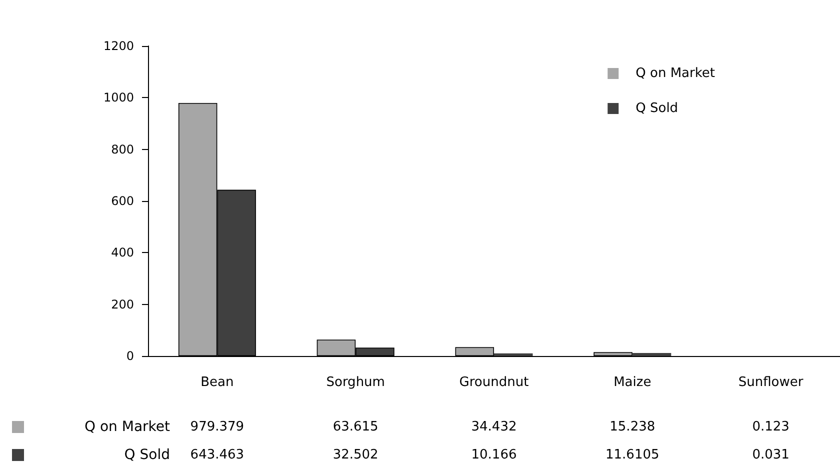 Image resolution: width=840 pixels, height=463 pixels. What do you see at coordinates (494, 455) in the screenshot?
I see `data-label: 10.166` at bounding box center [494, 455].